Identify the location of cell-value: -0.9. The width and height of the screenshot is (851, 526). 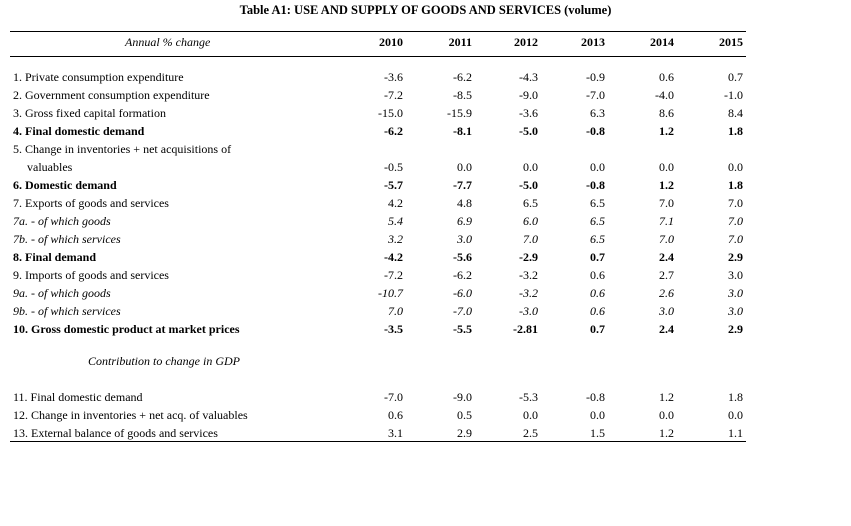
(595, 77).